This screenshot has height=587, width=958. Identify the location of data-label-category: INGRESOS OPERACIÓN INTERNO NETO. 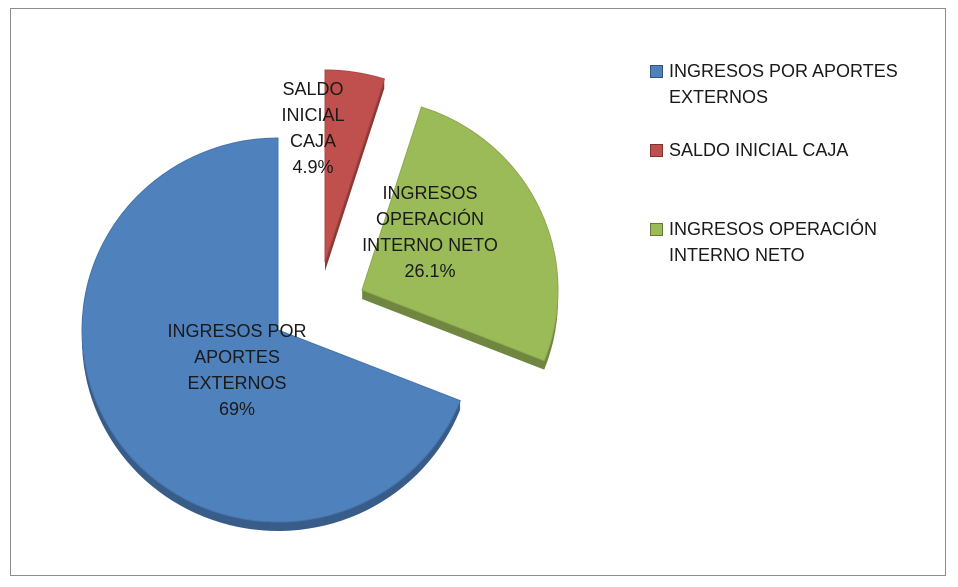
(430, 219).